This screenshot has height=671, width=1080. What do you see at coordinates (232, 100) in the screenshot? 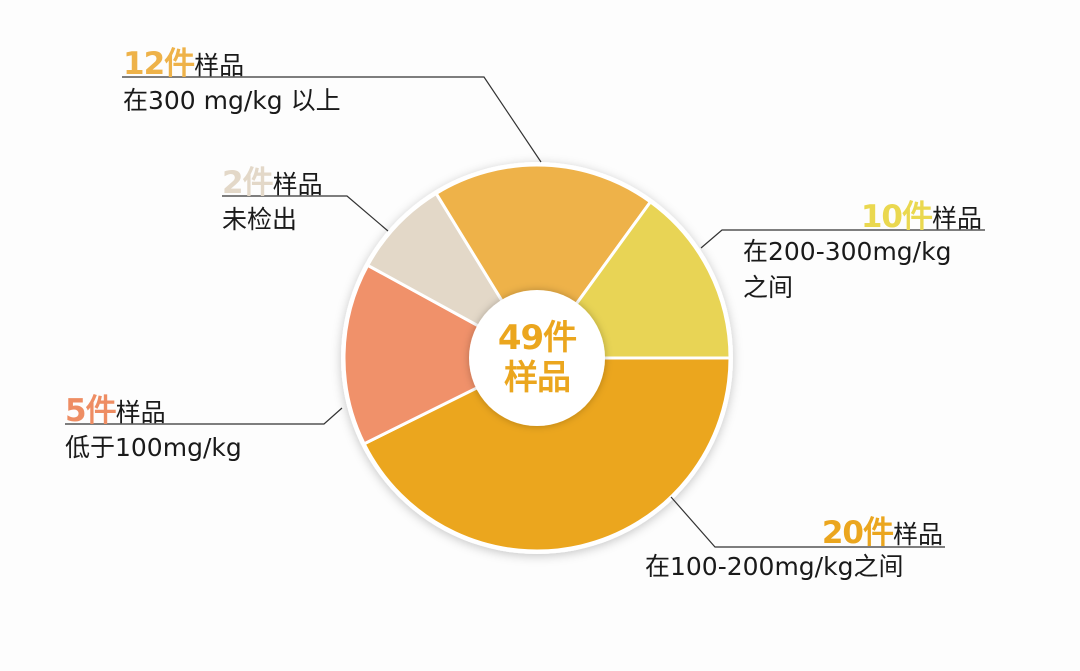
I see `desc-s12: 在300 mg/kg 以上` at bounding box center [232, 100].